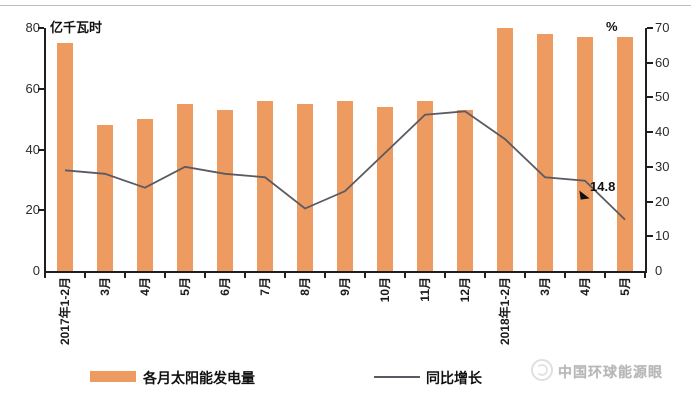 This screenshot has height=410, width=691. I want to click on annotation-arrow-icon, so click(584, 194).